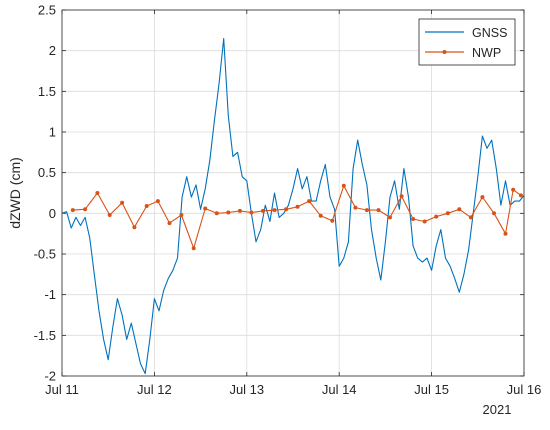  Describe the element at coordinates (52, 132) in the screenshot. I see `y-tick-label: 1` at that location.